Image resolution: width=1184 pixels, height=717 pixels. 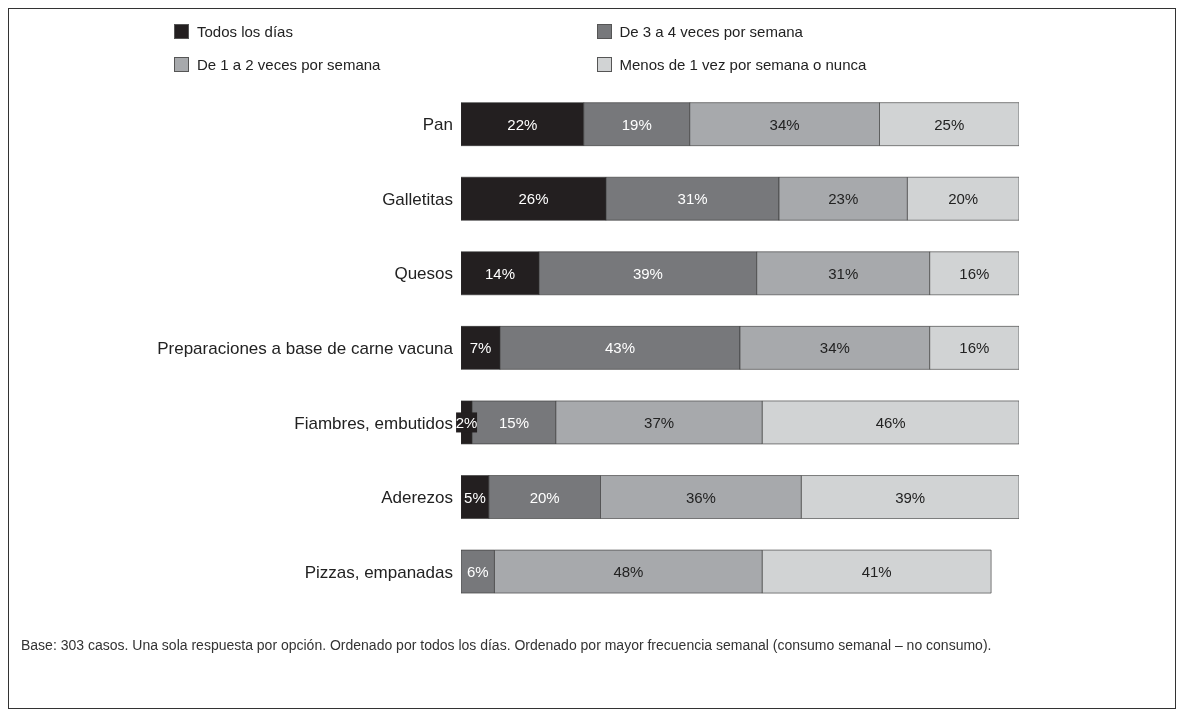 What do you see at coordinates (700, 497) in the screenshot?
I see `data-label: 36%` at bounding box center [700, 497].